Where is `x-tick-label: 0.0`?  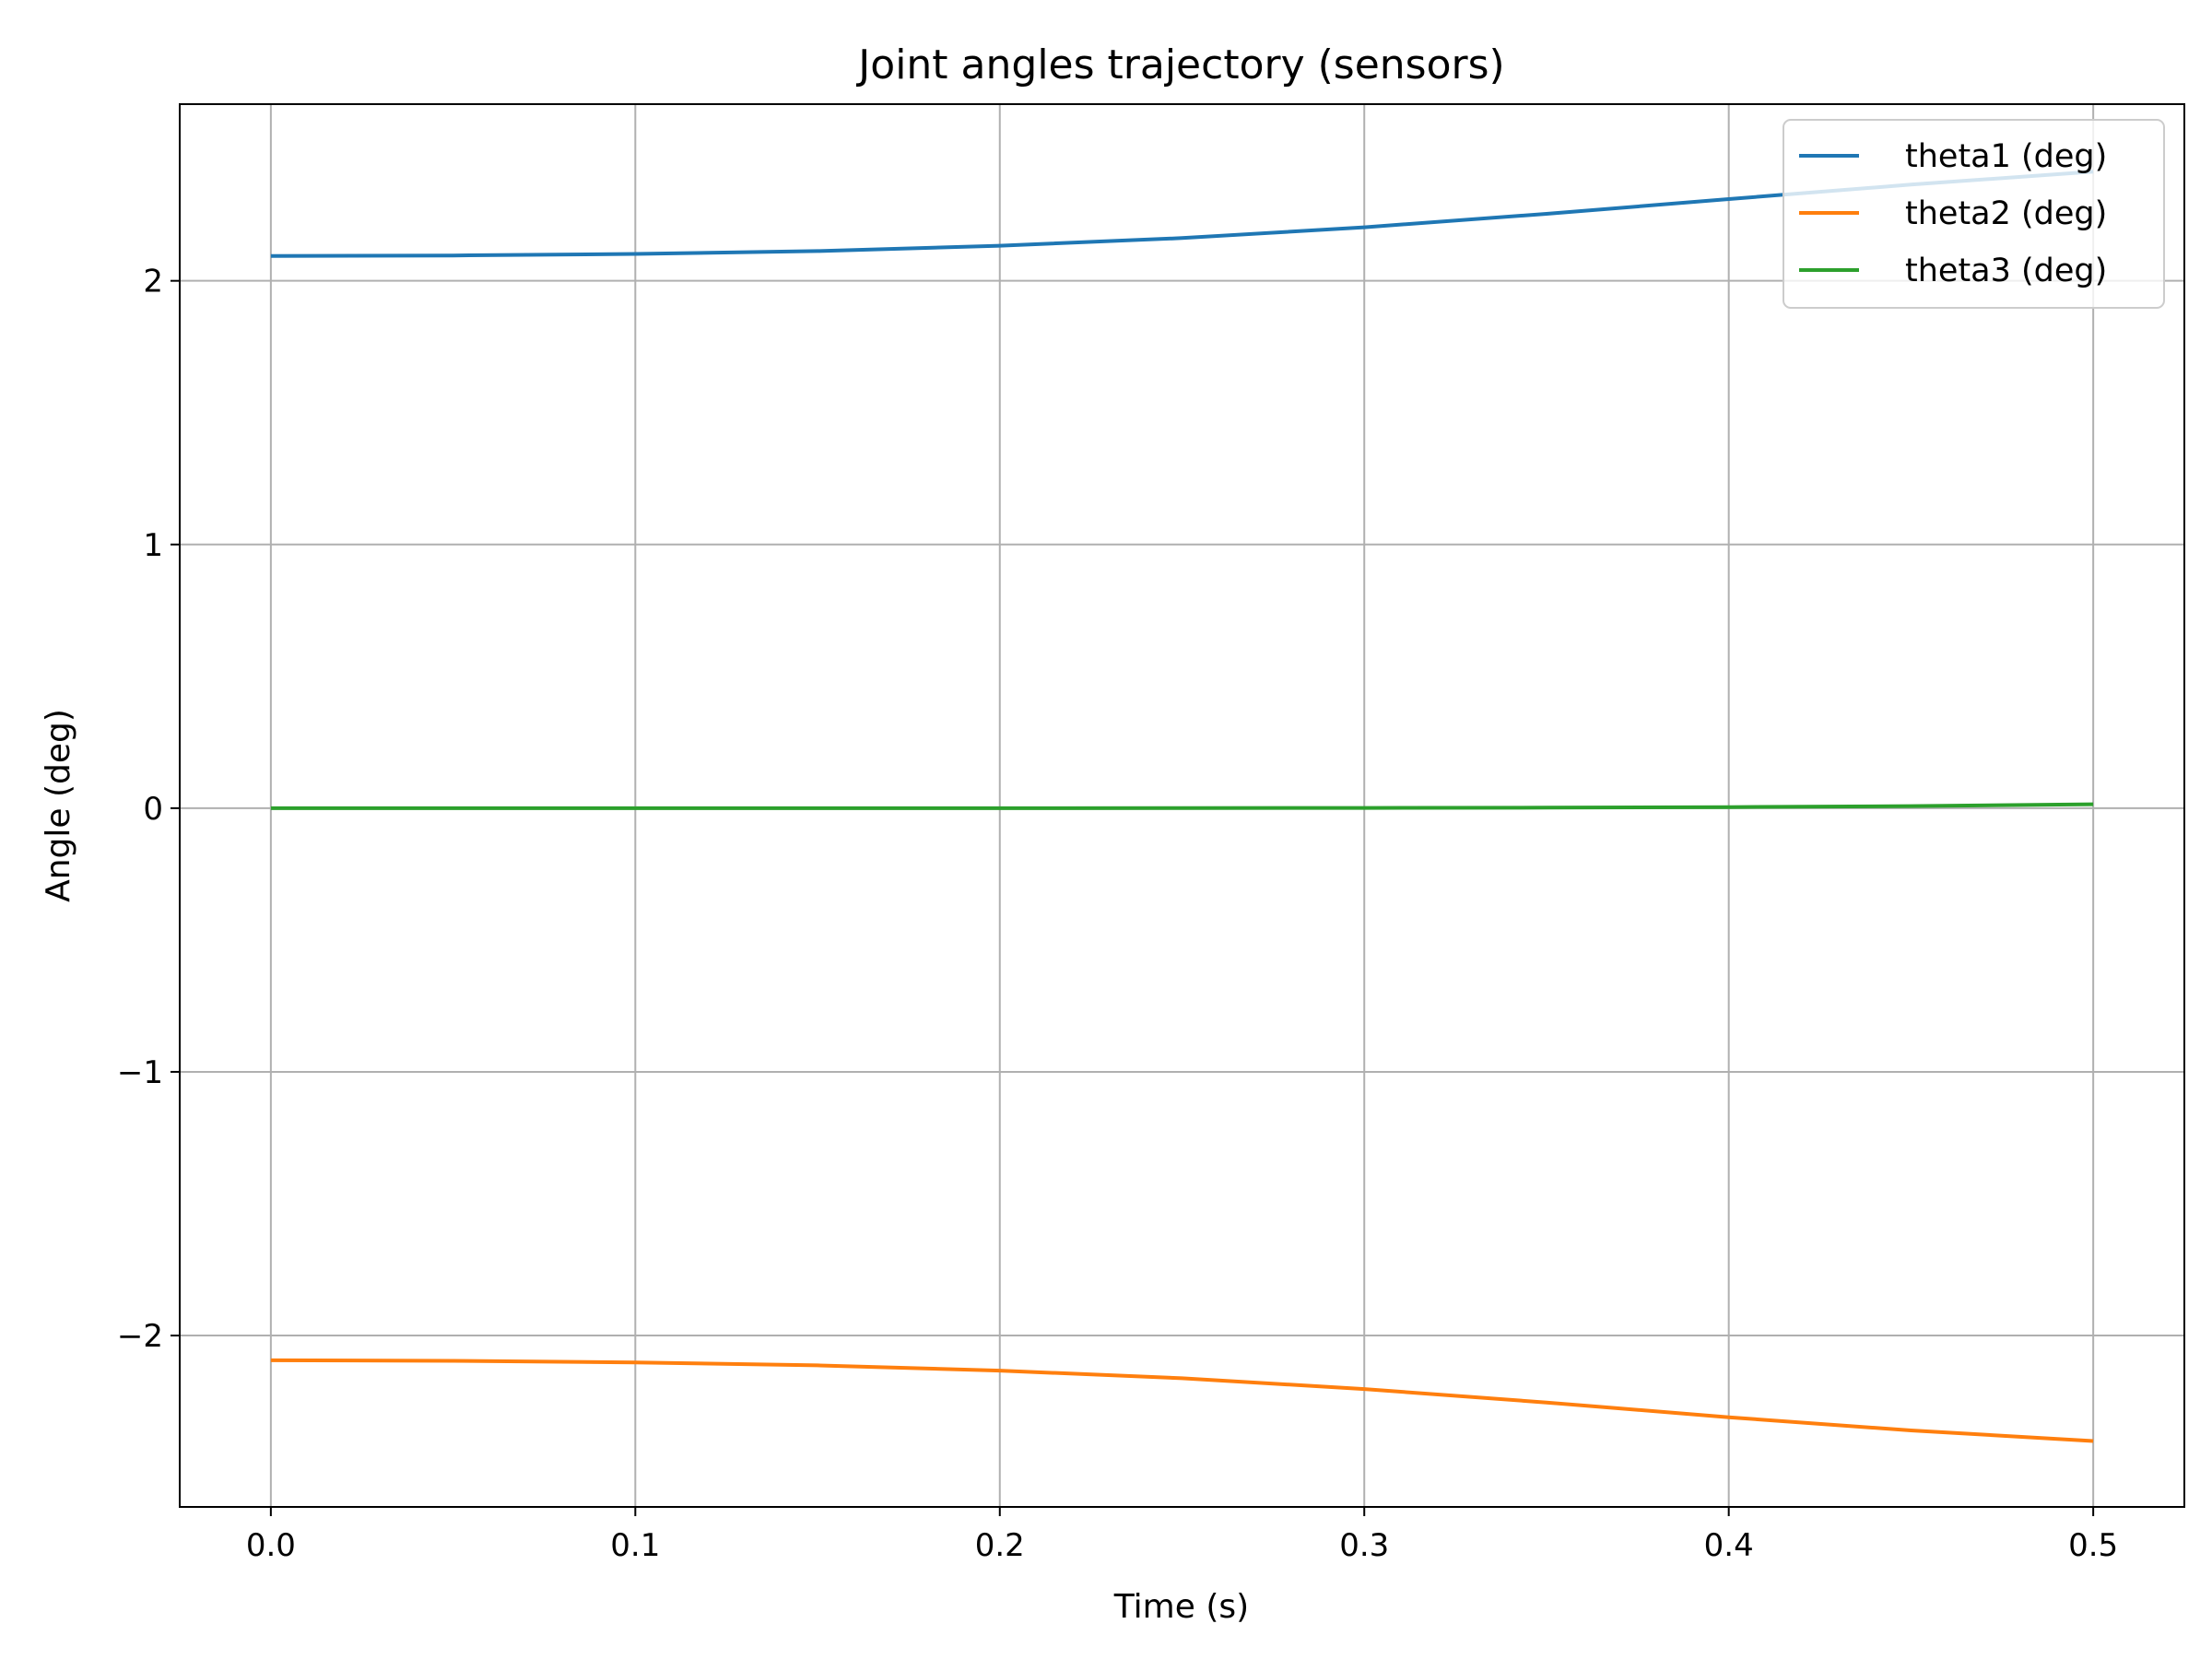
x-tick-label: 0.0 is located at coordinates (271, 1545).